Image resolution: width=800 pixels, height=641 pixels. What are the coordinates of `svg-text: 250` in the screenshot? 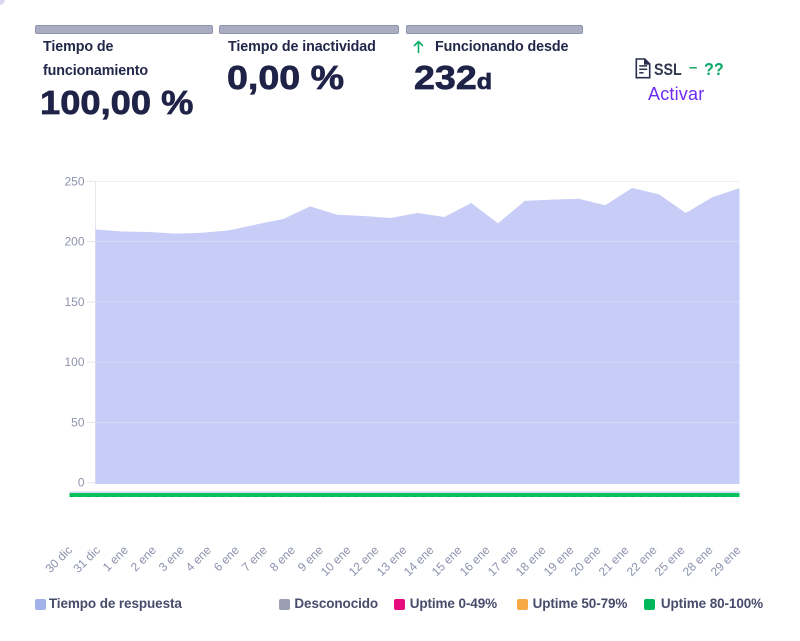 It's located at (74, 181).